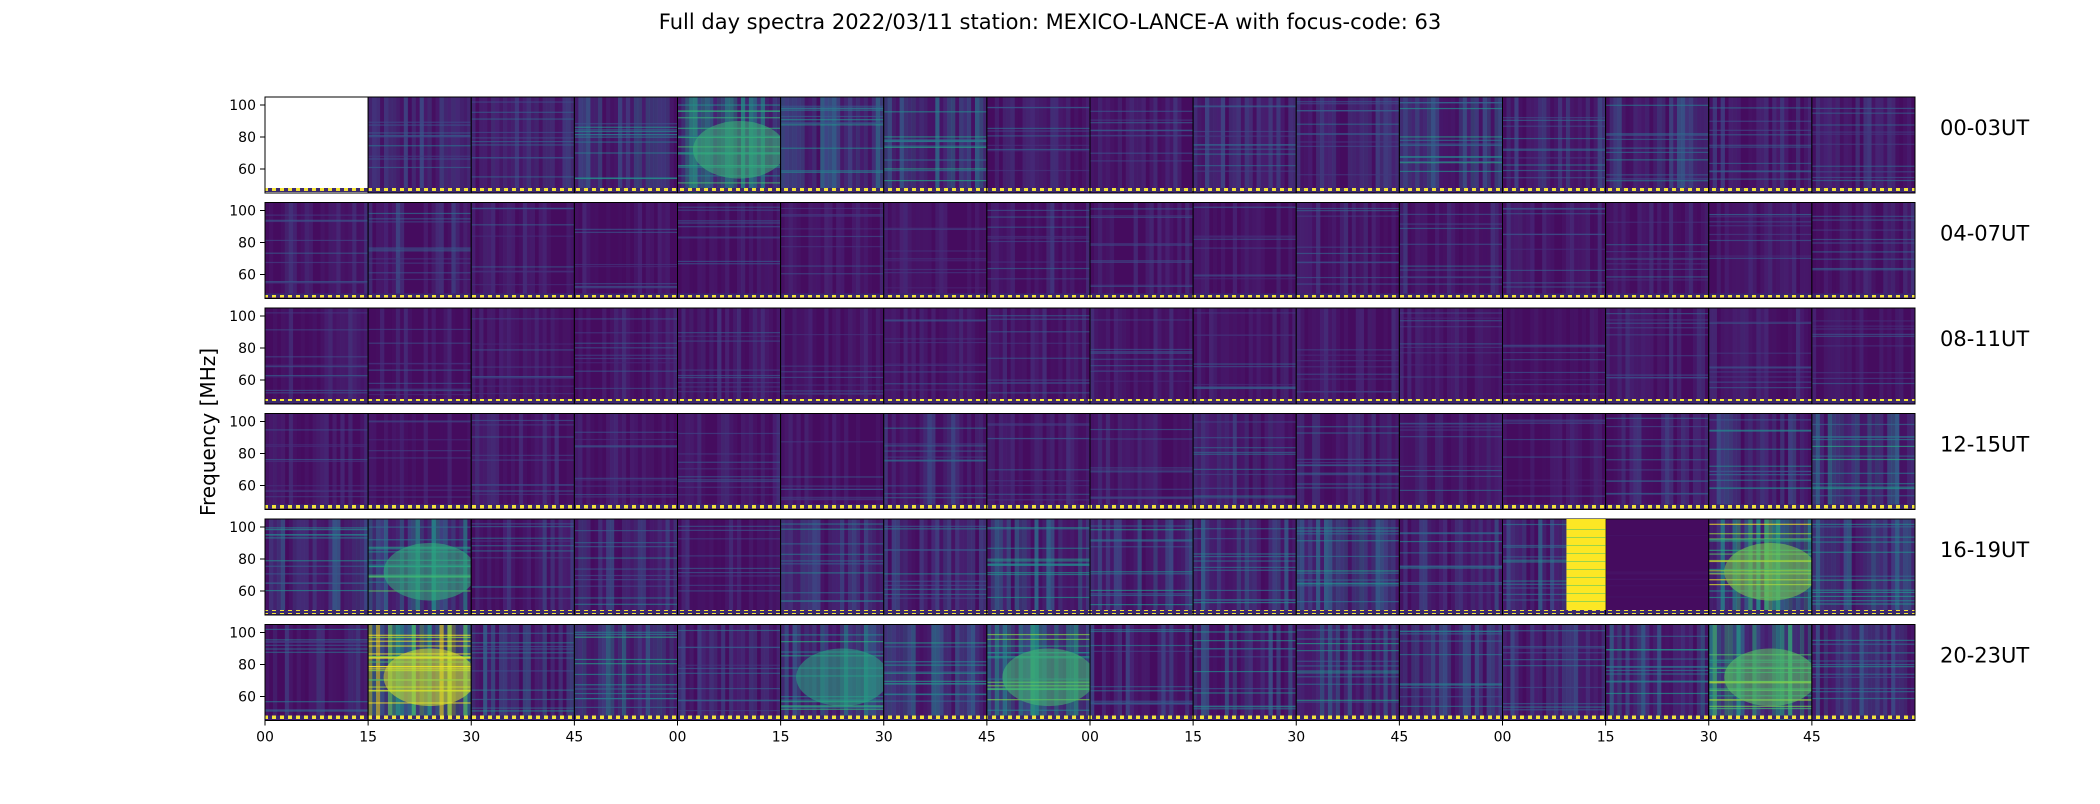  I want to click on row-label: 08-11UT, so click(1984, 339).